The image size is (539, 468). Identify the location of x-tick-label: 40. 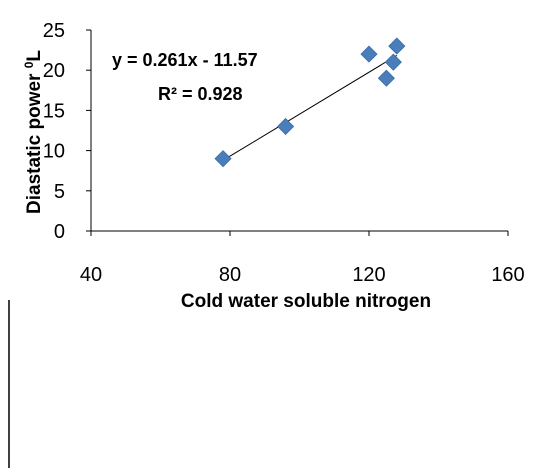
(91, 275).